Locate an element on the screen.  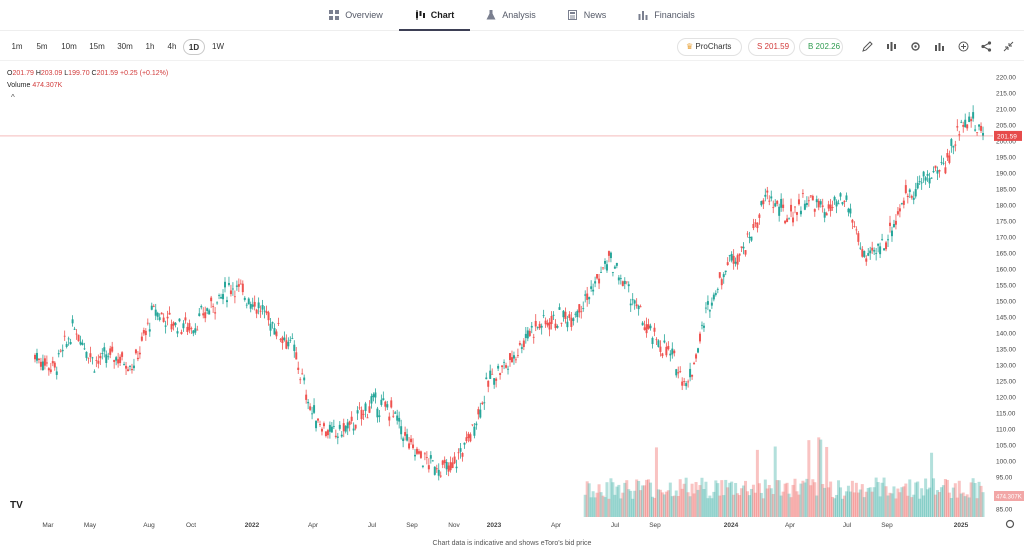
pencil-icon is located at coordinates (867, 46).